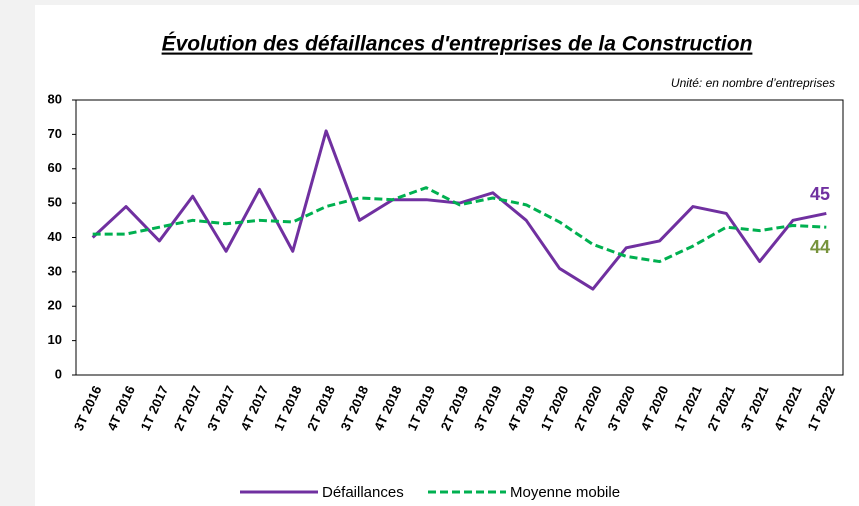  I want to click on y-tick-label: 10, so click(55, 339).